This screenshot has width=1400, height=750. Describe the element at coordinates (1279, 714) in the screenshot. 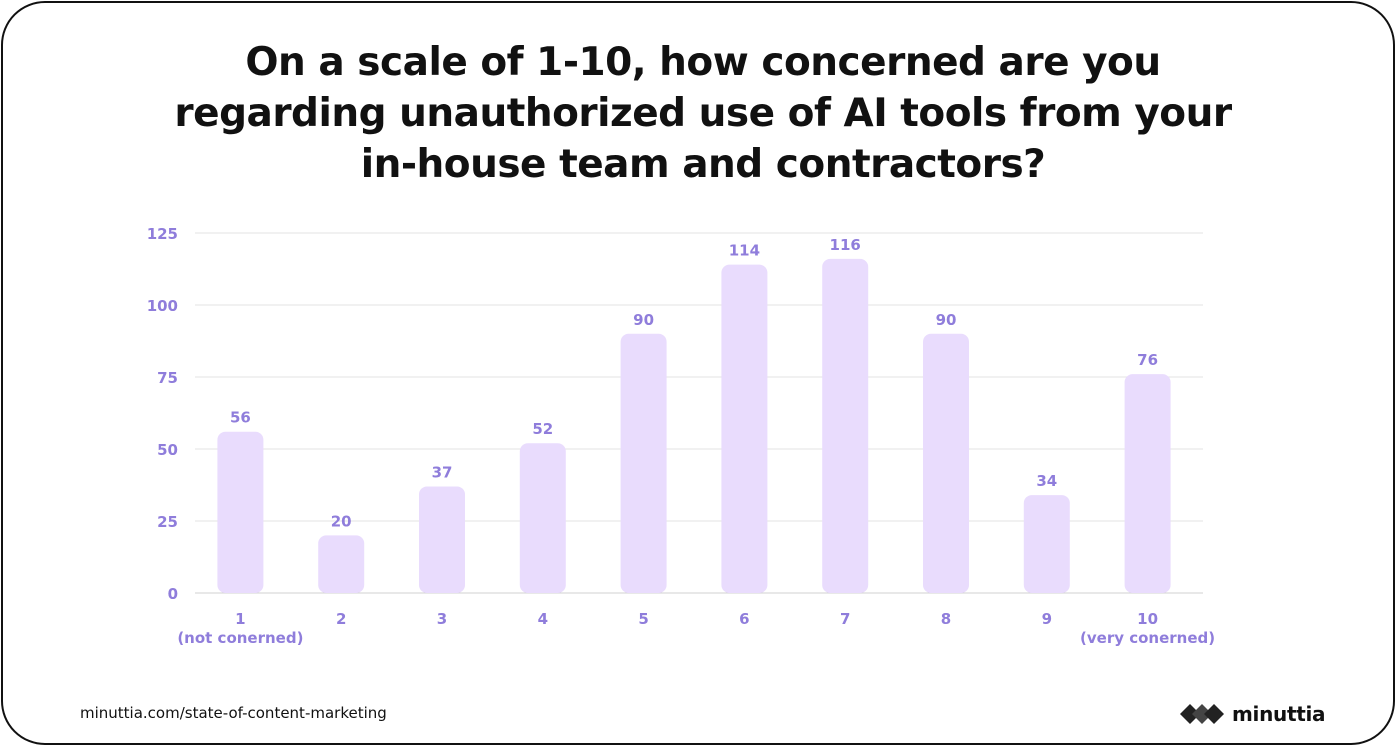

I see `brand-name: minuttia` at that location.